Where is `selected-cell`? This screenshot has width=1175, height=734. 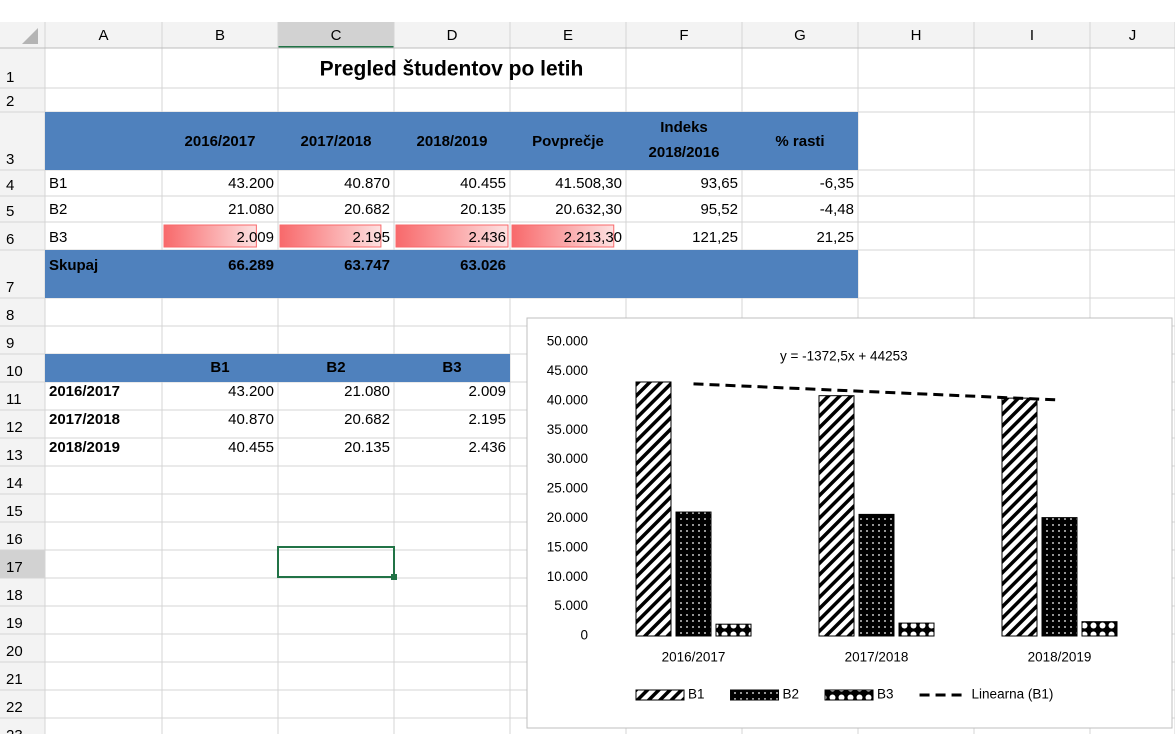 selected-cell is located at coordinates (336, 562).